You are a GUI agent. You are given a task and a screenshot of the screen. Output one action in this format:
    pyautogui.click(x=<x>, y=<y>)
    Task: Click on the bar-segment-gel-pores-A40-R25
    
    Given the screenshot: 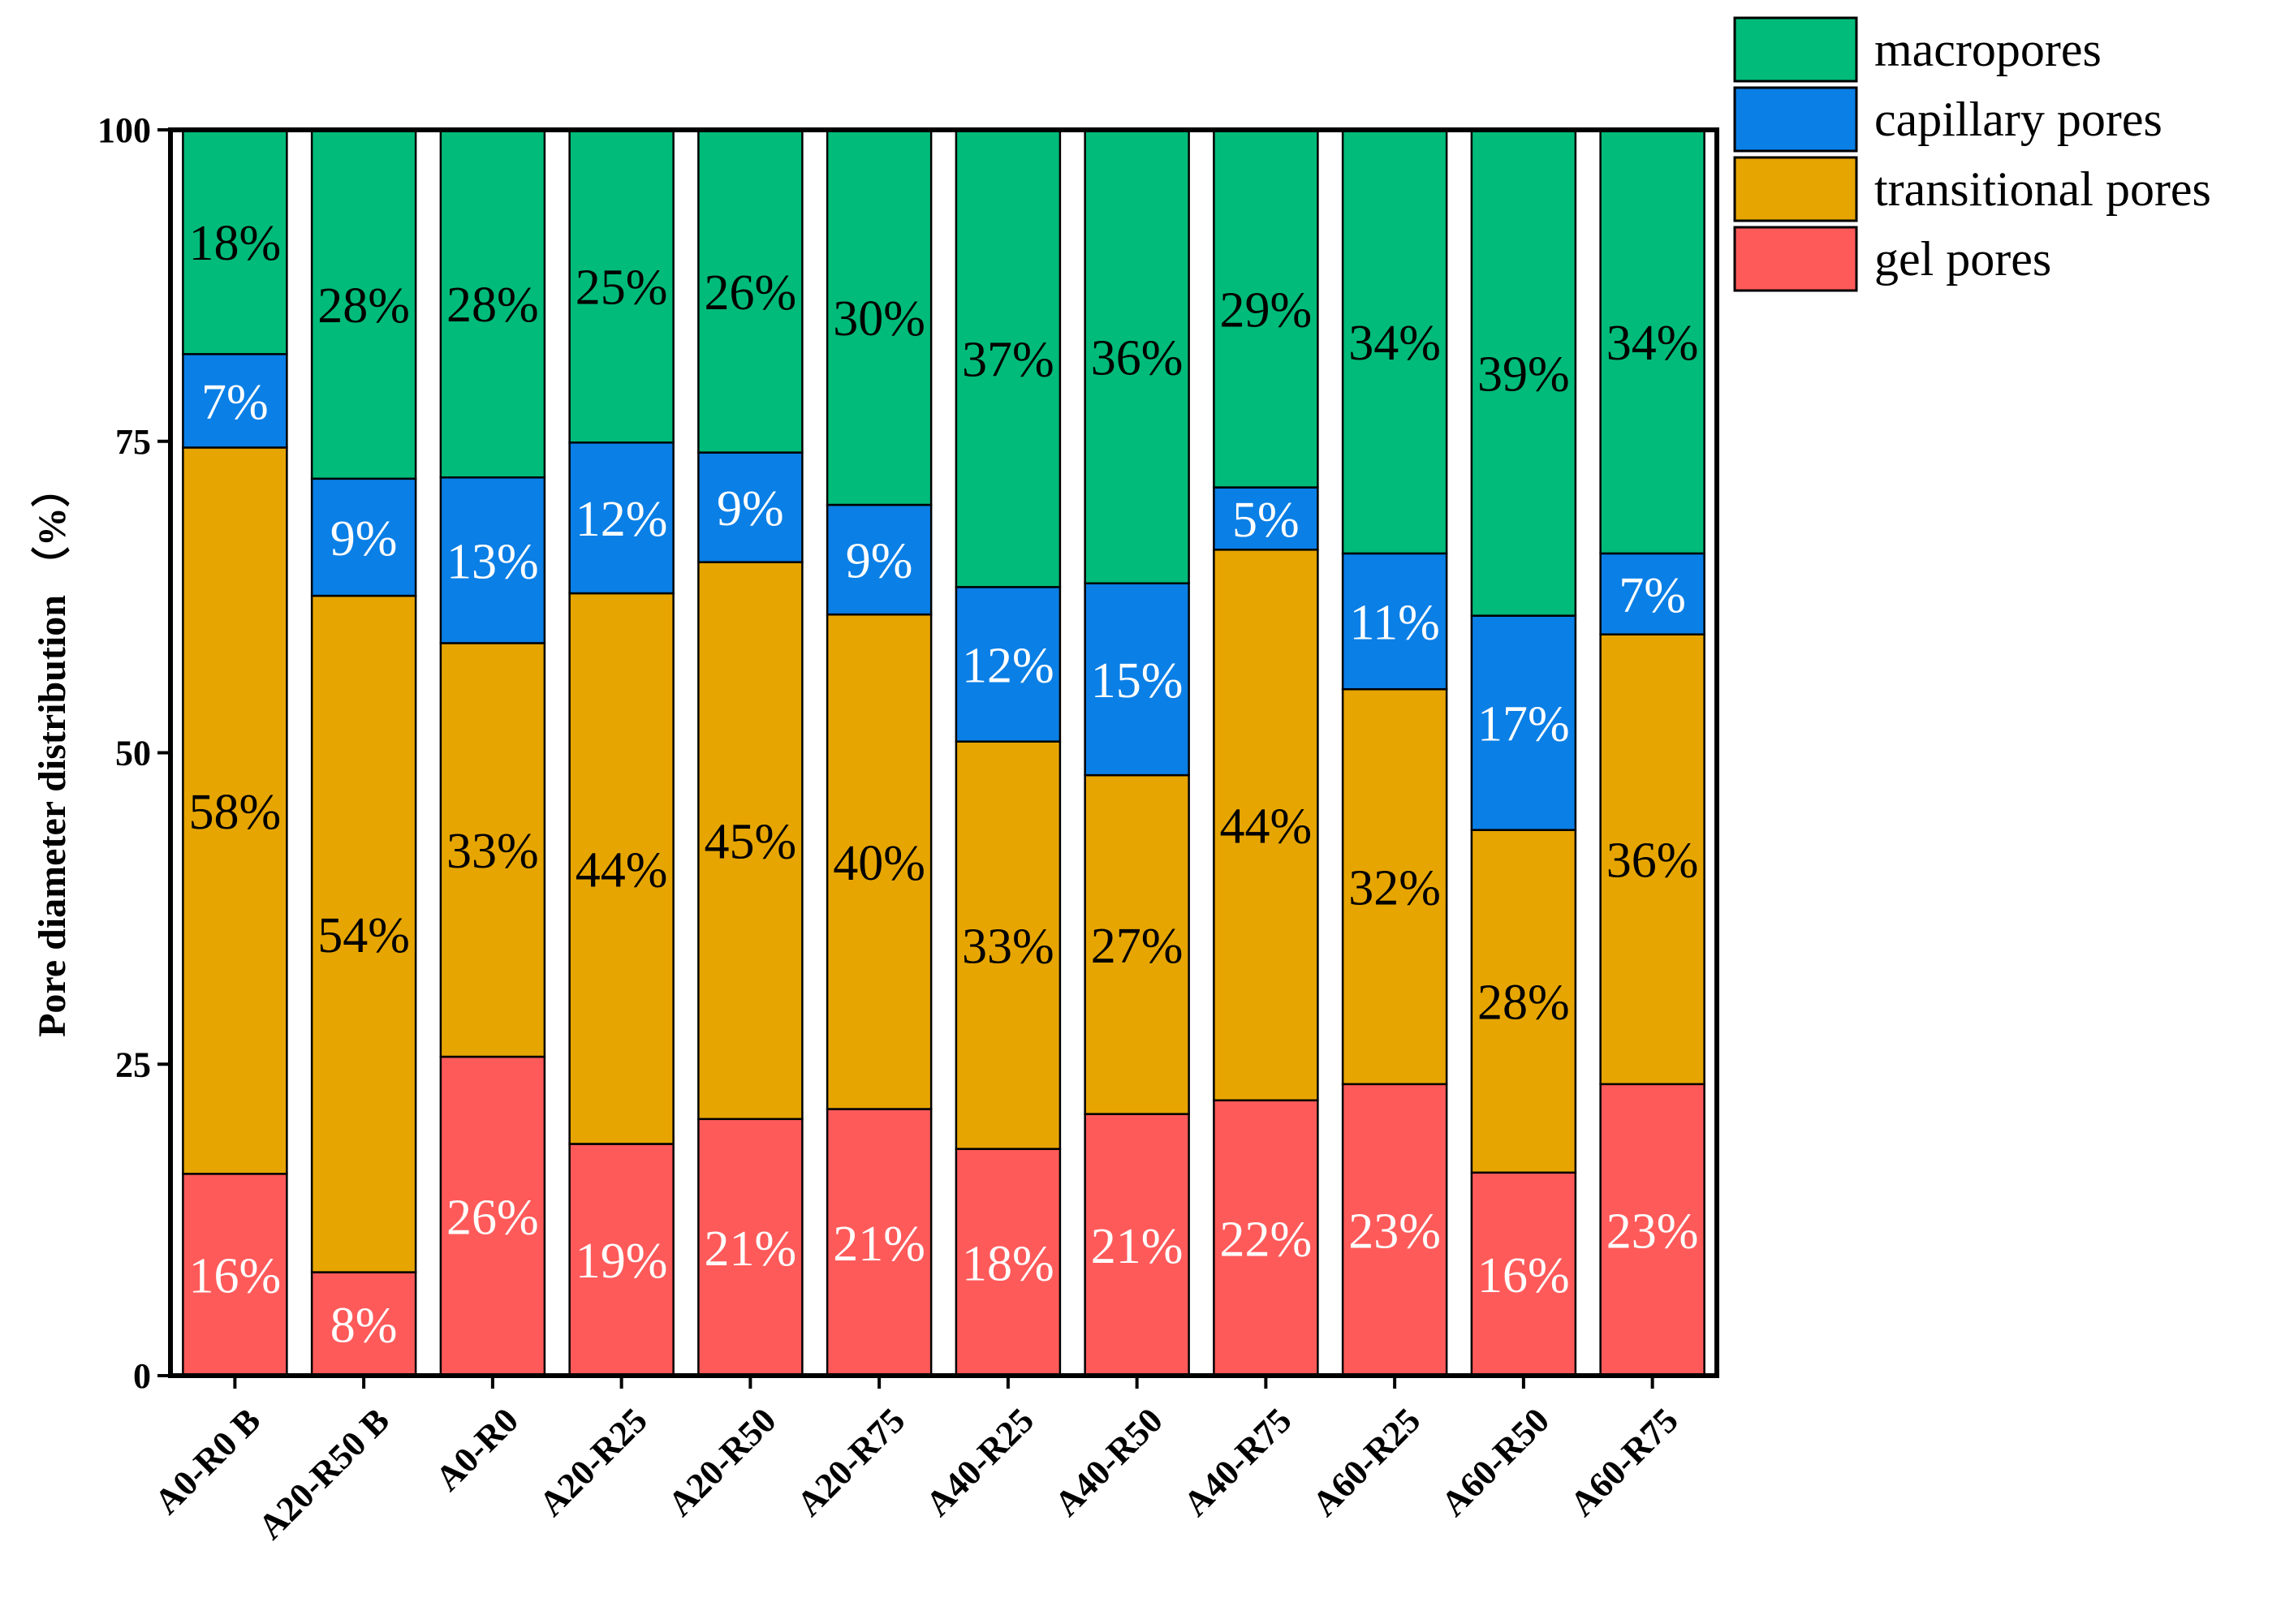 What is the action you would take?
    pyautogui.click(x=1009, y=1262)
    